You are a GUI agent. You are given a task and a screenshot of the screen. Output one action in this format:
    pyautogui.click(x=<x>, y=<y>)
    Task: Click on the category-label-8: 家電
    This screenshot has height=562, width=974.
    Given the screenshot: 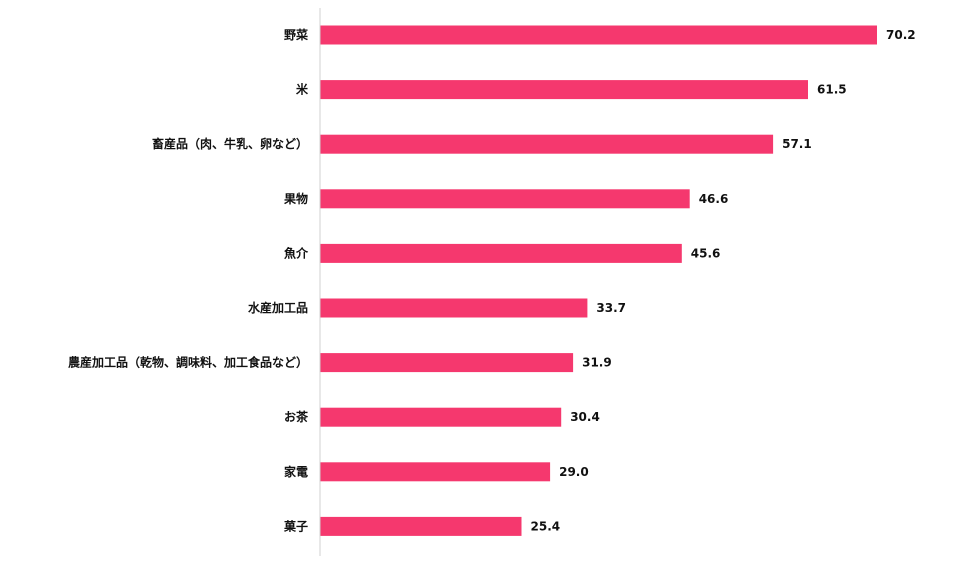 What is the action you would take?
    pyautogui.click(x=296, y=471)
    